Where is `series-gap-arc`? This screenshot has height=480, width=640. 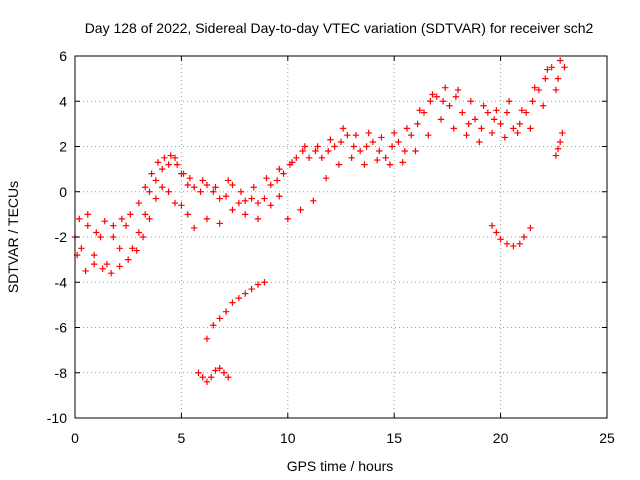
series-gap-arc is located at coordinates (235, 311).